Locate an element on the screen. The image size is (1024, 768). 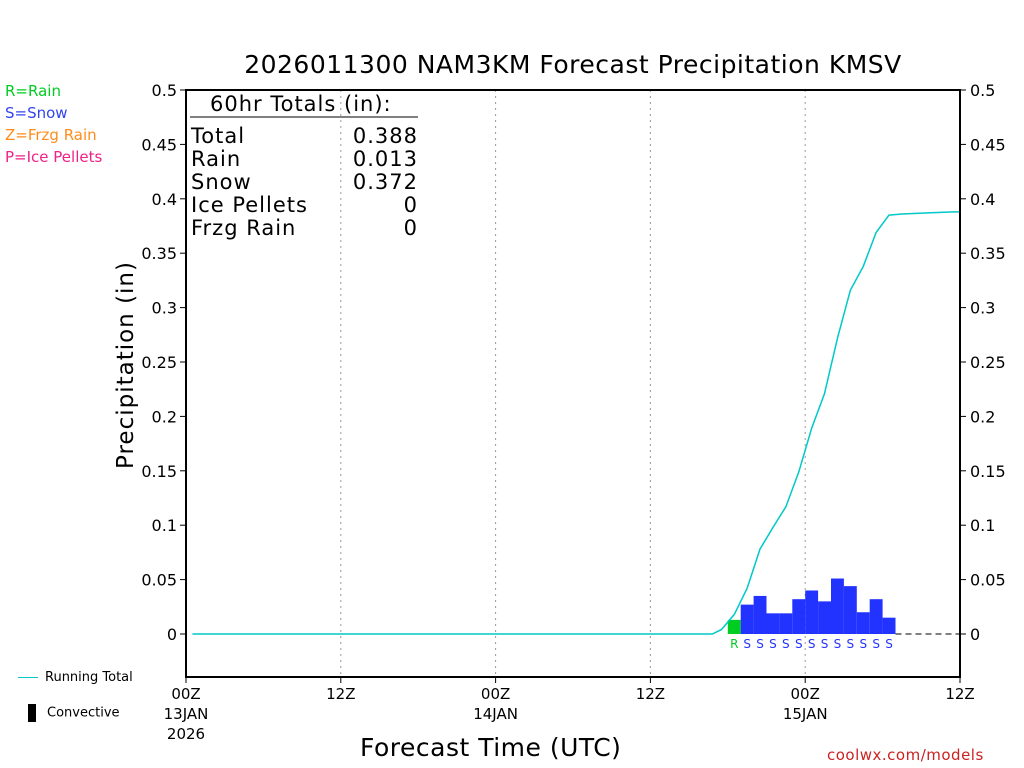
y-tick-label-right: 0.1 is located at coordinates (982, 525).